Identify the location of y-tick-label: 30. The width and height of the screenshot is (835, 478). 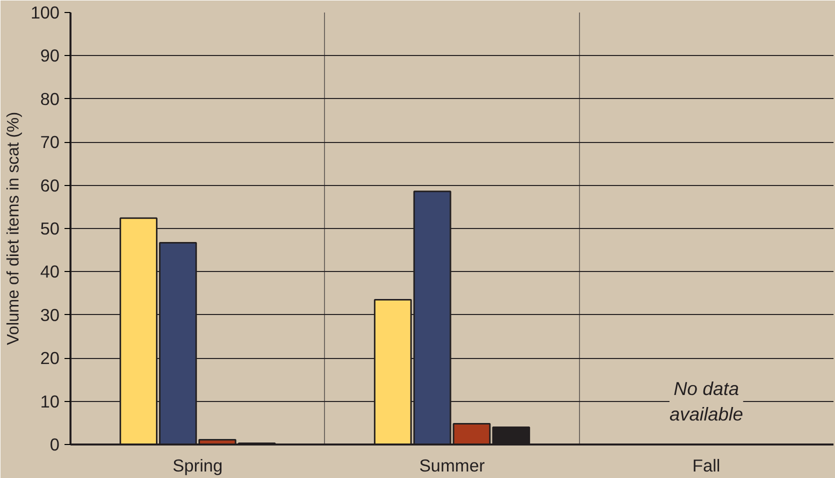
(50, 314).